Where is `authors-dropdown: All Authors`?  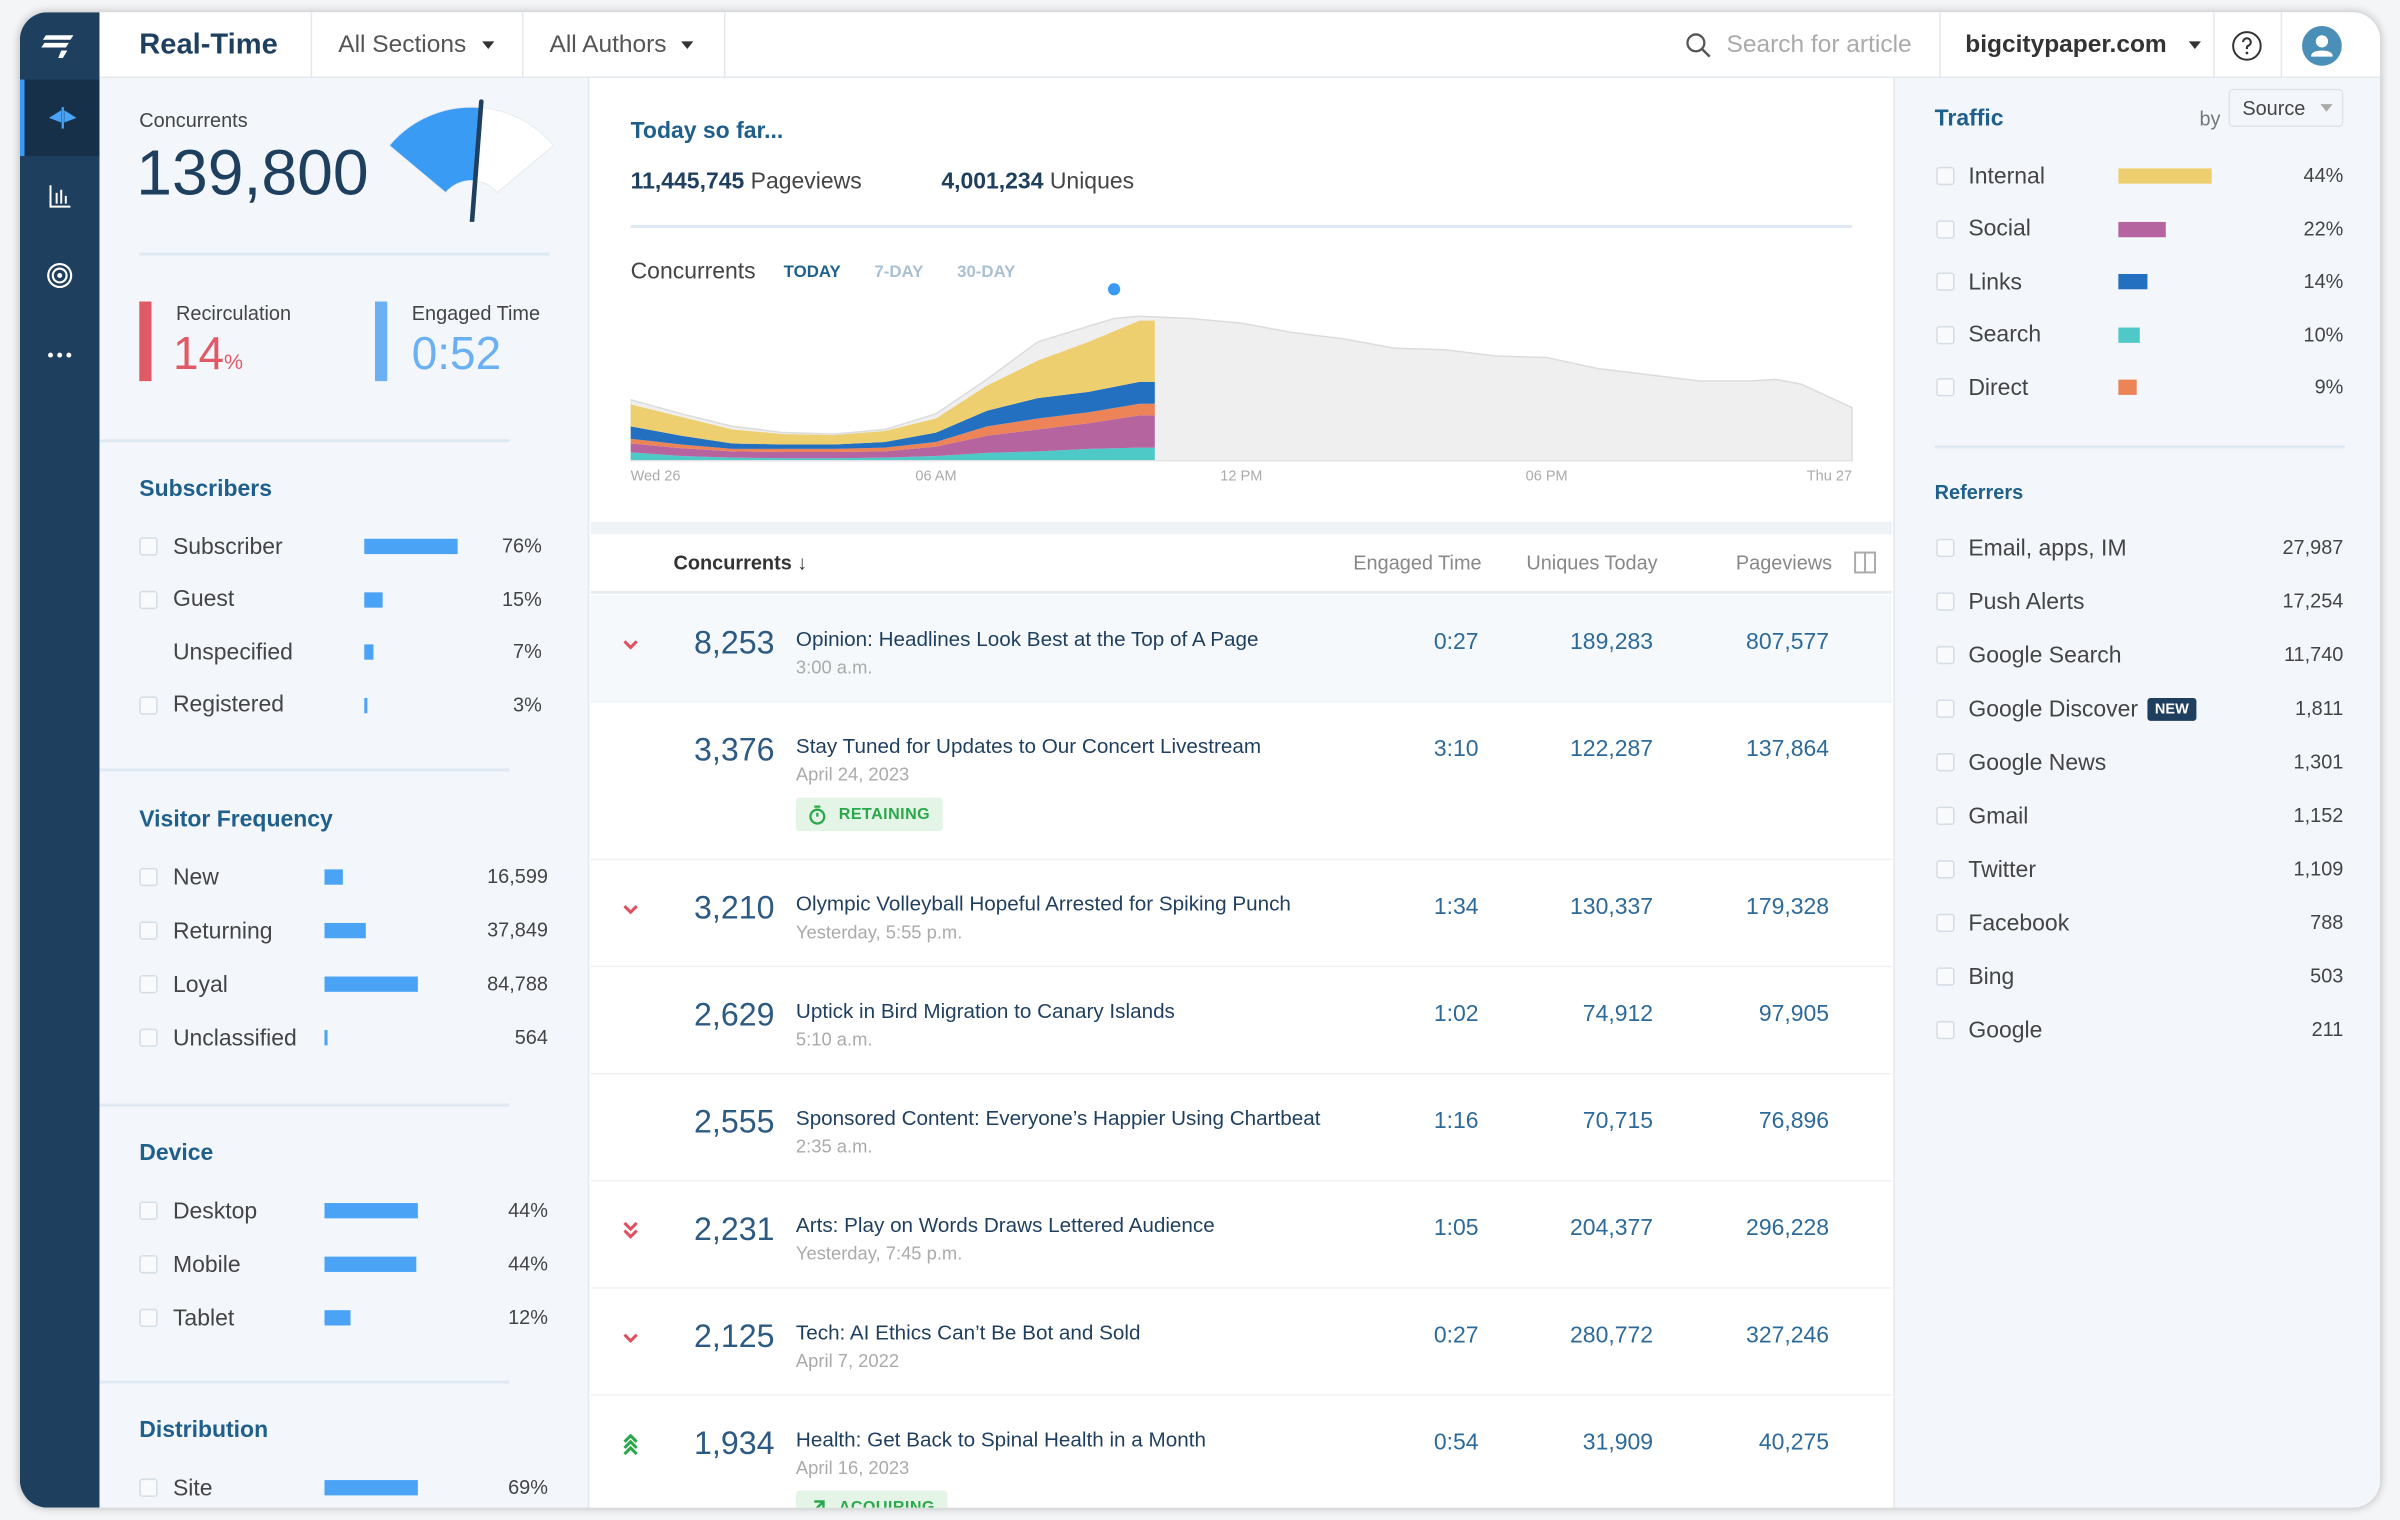 authors-dropdown: All Authors is located at coordinates (622, 45).